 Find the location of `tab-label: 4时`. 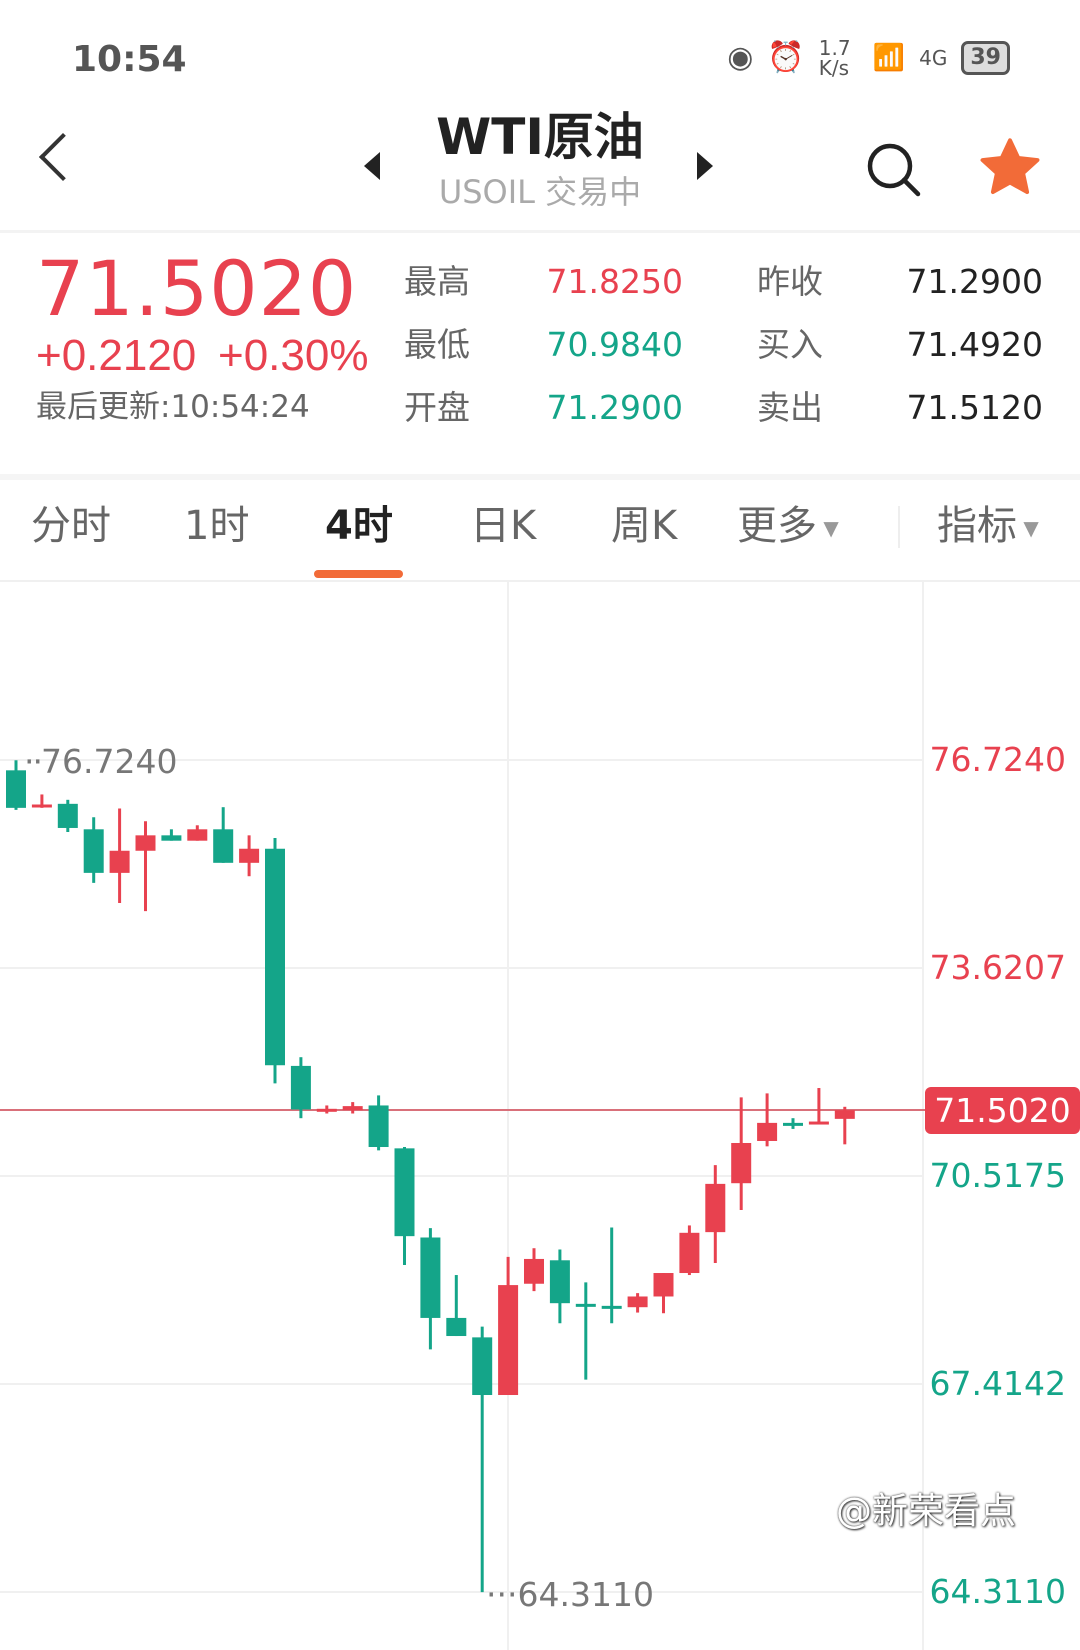

tab-label: 4时 is located at coordinates (359, 526).